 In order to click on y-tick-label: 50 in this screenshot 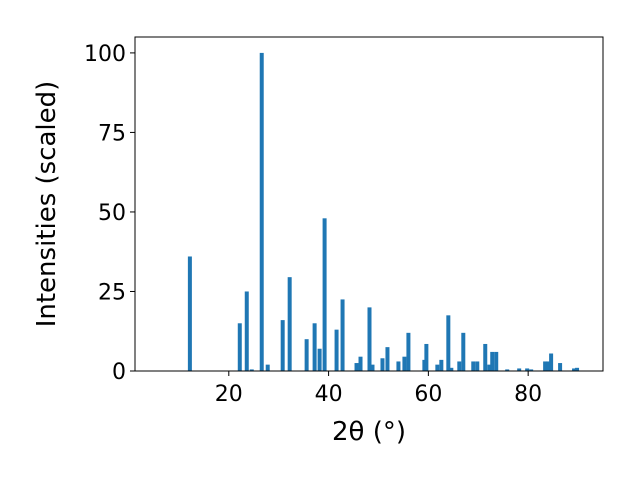, I will do `click(112, 213)`.